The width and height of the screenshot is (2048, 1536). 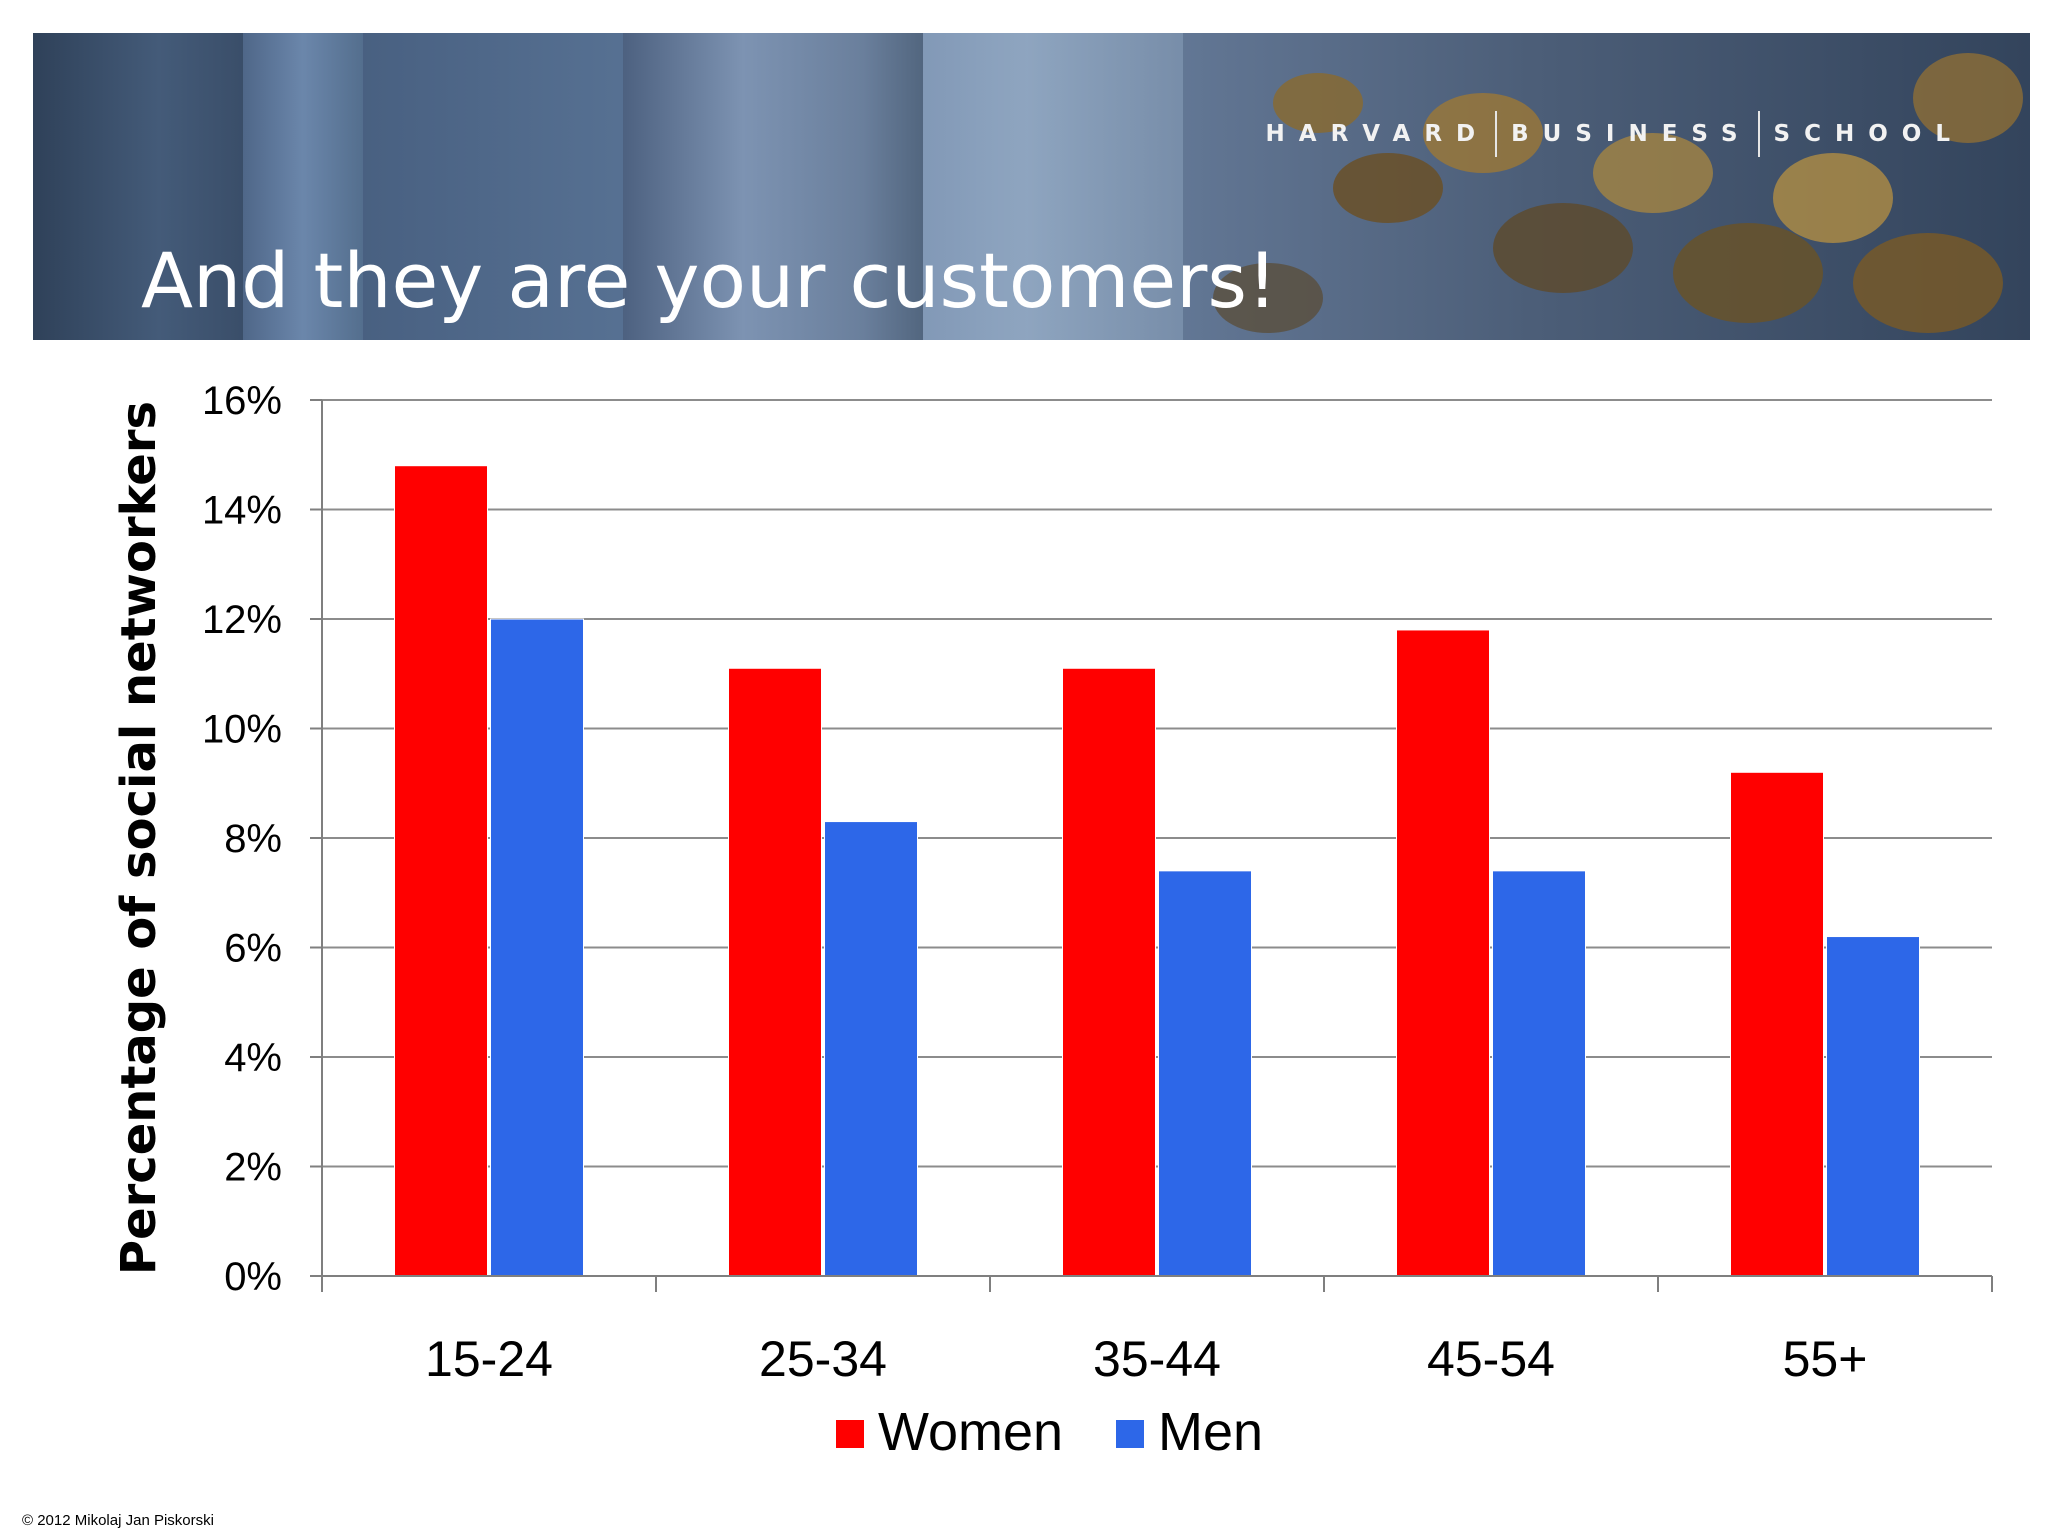 I want to click on legend-label-women: Women, so click(x=970, y=1432).